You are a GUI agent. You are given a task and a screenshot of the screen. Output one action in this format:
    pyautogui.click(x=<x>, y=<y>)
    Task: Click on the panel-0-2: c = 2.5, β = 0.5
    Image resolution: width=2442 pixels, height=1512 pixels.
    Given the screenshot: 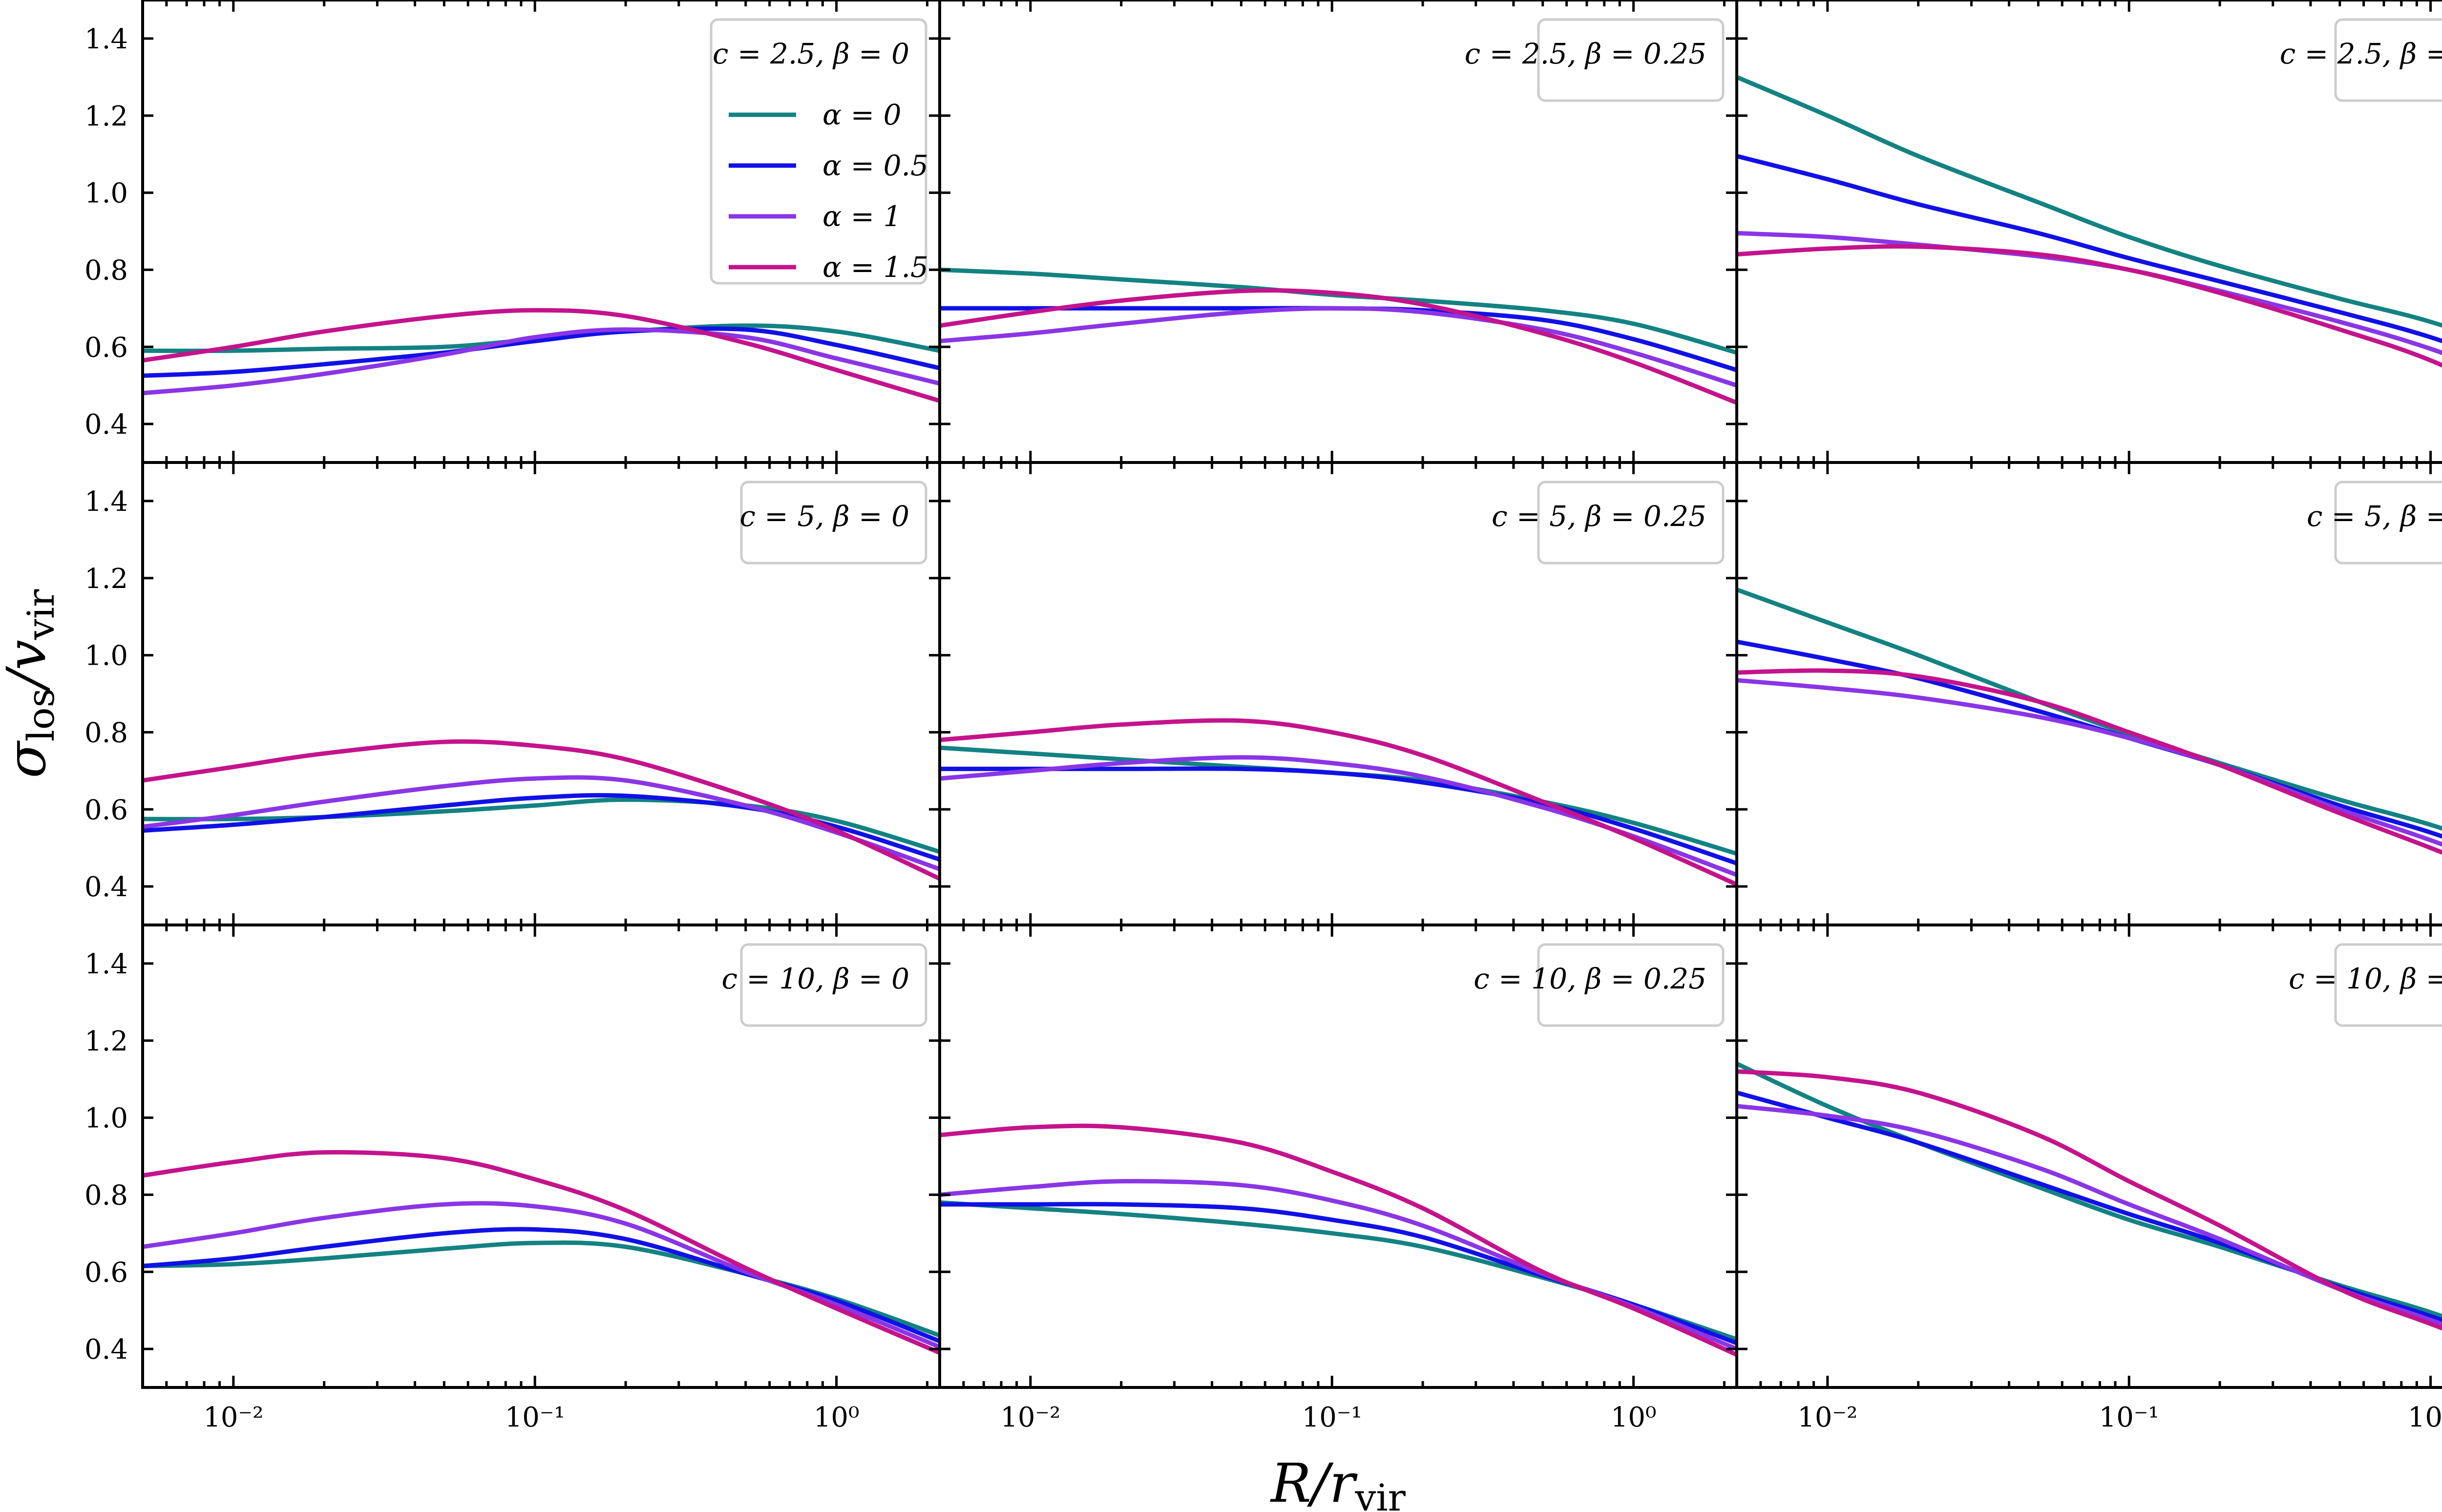 What is the action you would take?
    pyautogui.click(x=2088, y=232)
    